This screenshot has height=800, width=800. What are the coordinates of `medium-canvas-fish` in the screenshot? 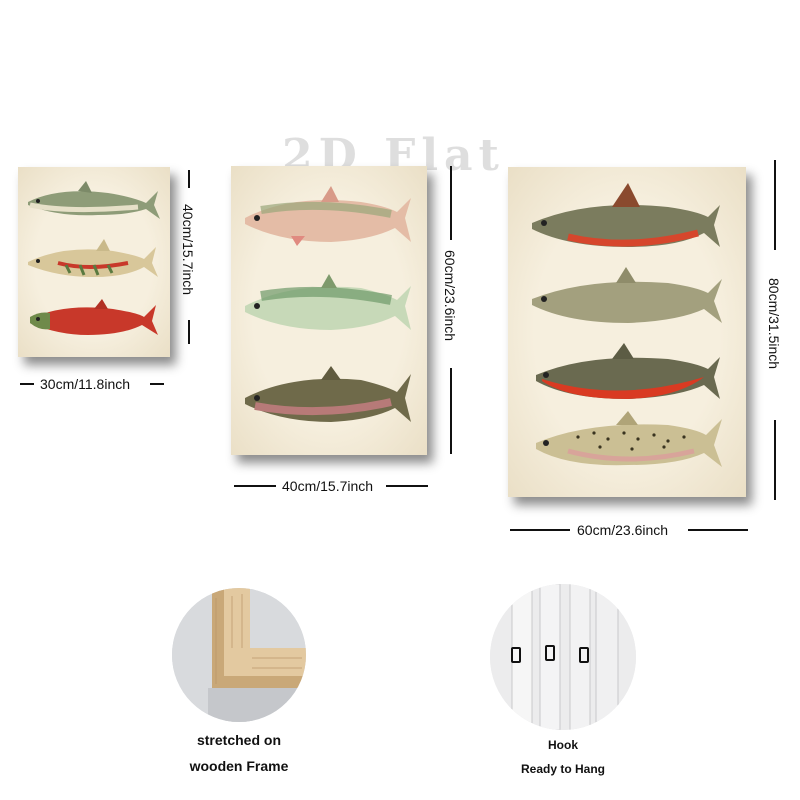 It's located at (328, 304).